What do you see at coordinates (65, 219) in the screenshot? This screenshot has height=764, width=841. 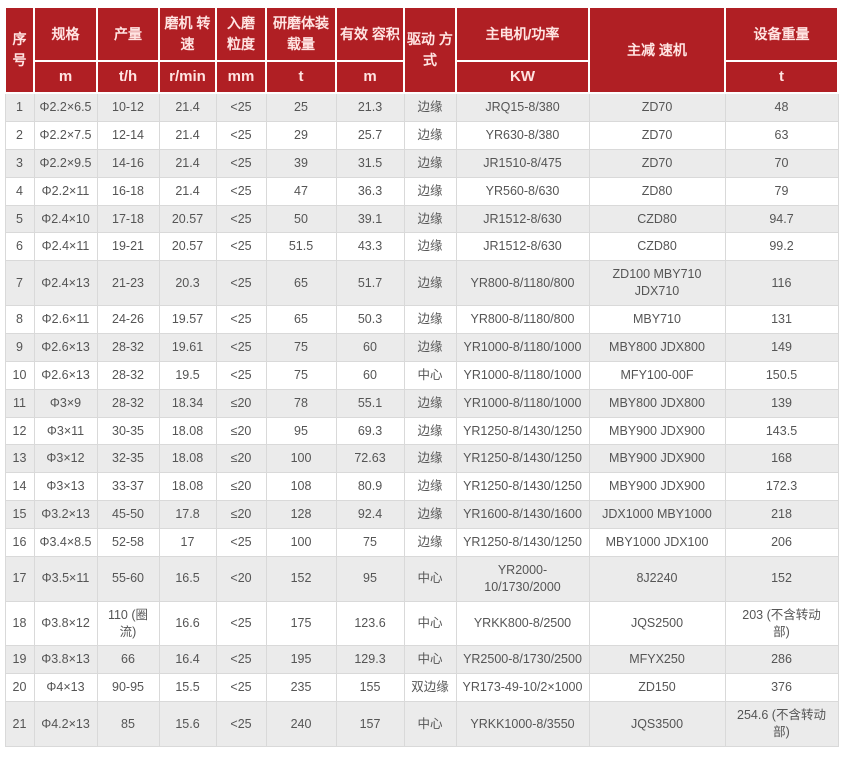 I see `cell-spec: Φ2.4×10` at bounding box center [65, 219].